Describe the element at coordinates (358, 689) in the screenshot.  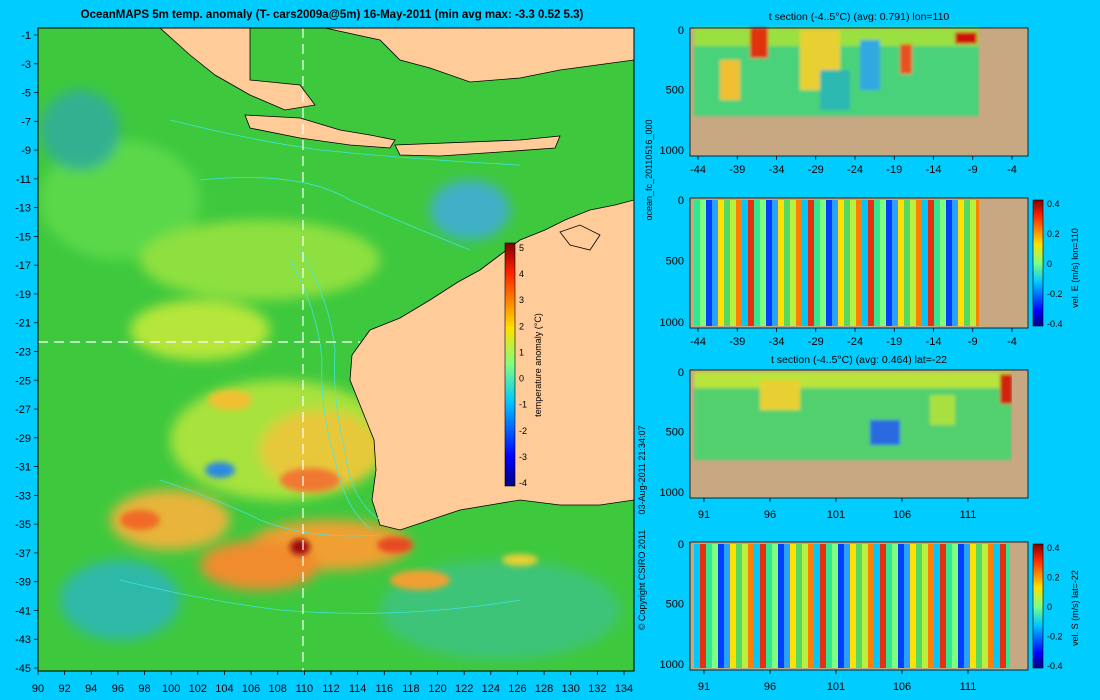
I see `longitude-tick-label: 114` at that location.